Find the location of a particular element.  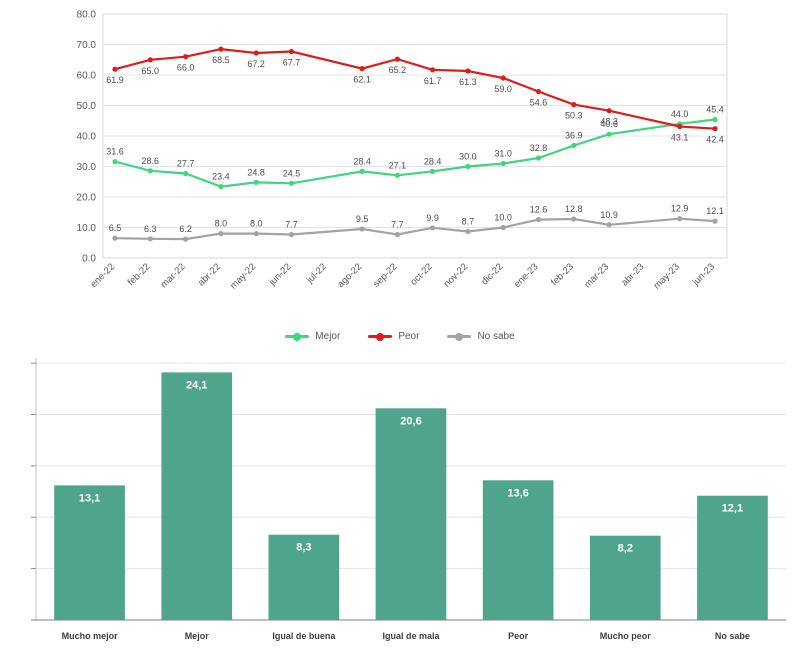

x-axis-tick-label: ago-22 is located at coordinates (349, 275).